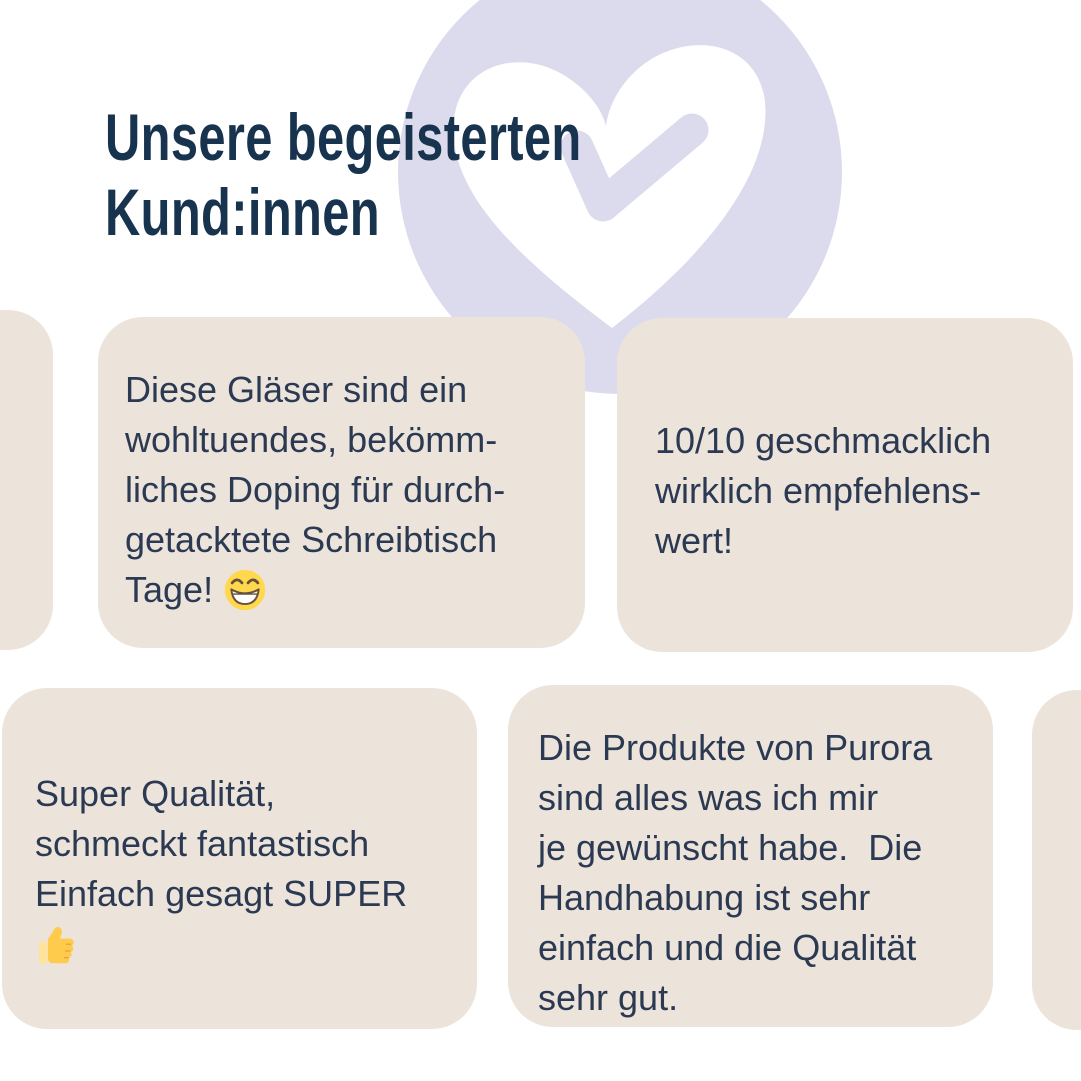 This screenshot has width=1081, height=1081. Describe the element at coordinates (608, 997) in the screenshot. I see `testimonial-line: sehr gut.` at that location.